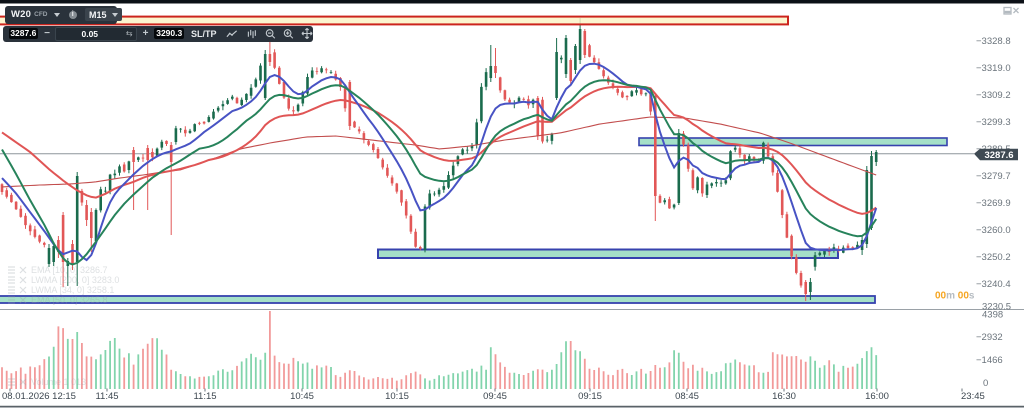  Describe the element at coordinates (72, 290) in the screenshot. I see `svg-text: LWMA [34, 0] 3258.1` at that location.